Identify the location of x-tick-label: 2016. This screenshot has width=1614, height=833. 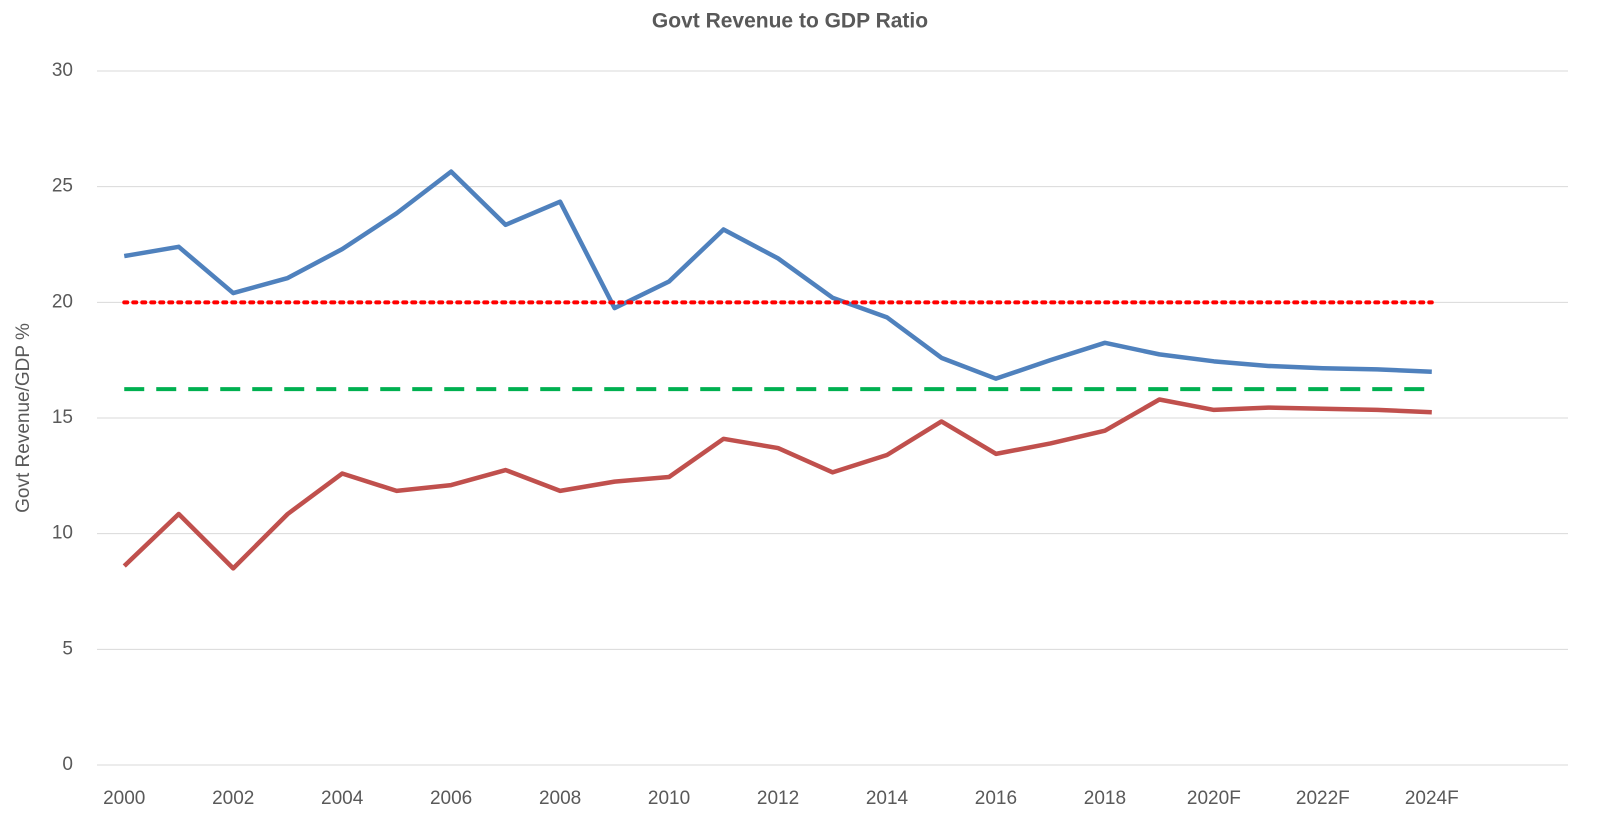
(996, 798).